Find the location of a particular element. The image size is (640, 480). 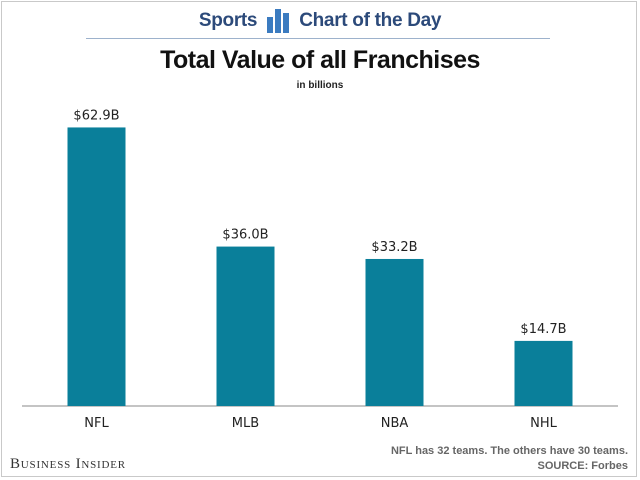

bar-nfl is located at coordinates (96, 266).